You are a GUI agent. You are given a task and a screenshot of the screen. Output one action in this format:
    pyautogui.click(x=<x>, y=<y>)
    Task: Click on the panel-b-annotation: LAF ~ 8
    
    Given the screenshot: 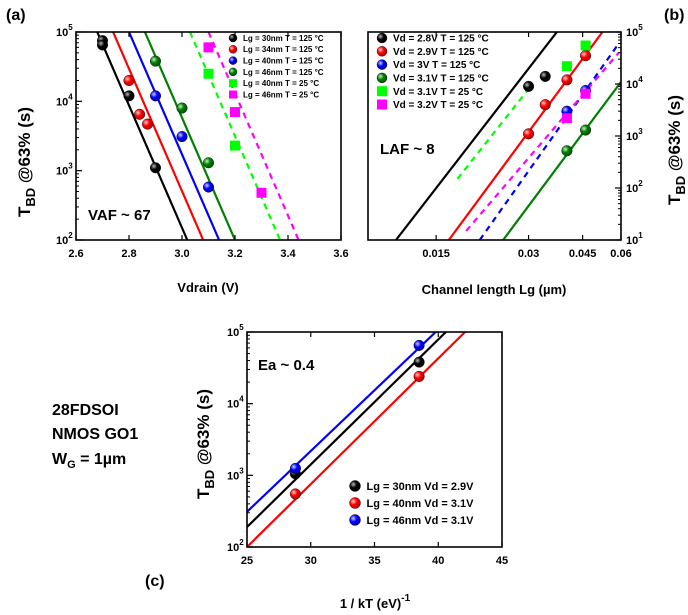 What is the action you would take?
    pyautogui.click(x=407, y=149)
    